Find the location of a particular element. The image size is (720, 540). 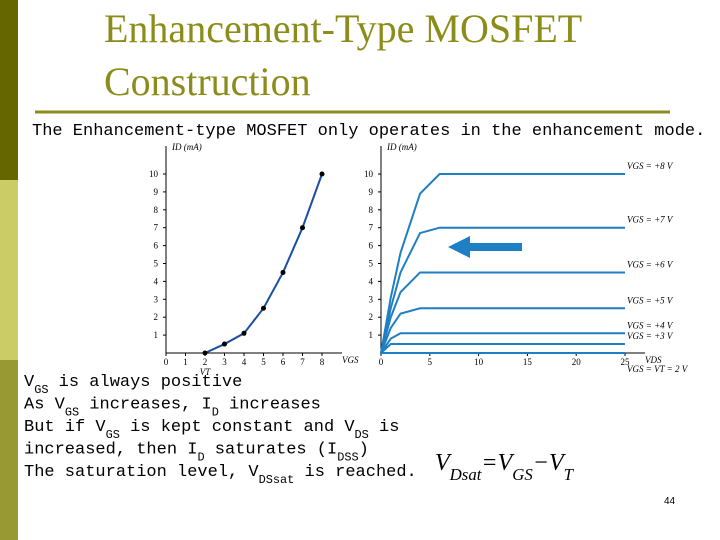

subscript: DSS is located at coordinates (347, 458).